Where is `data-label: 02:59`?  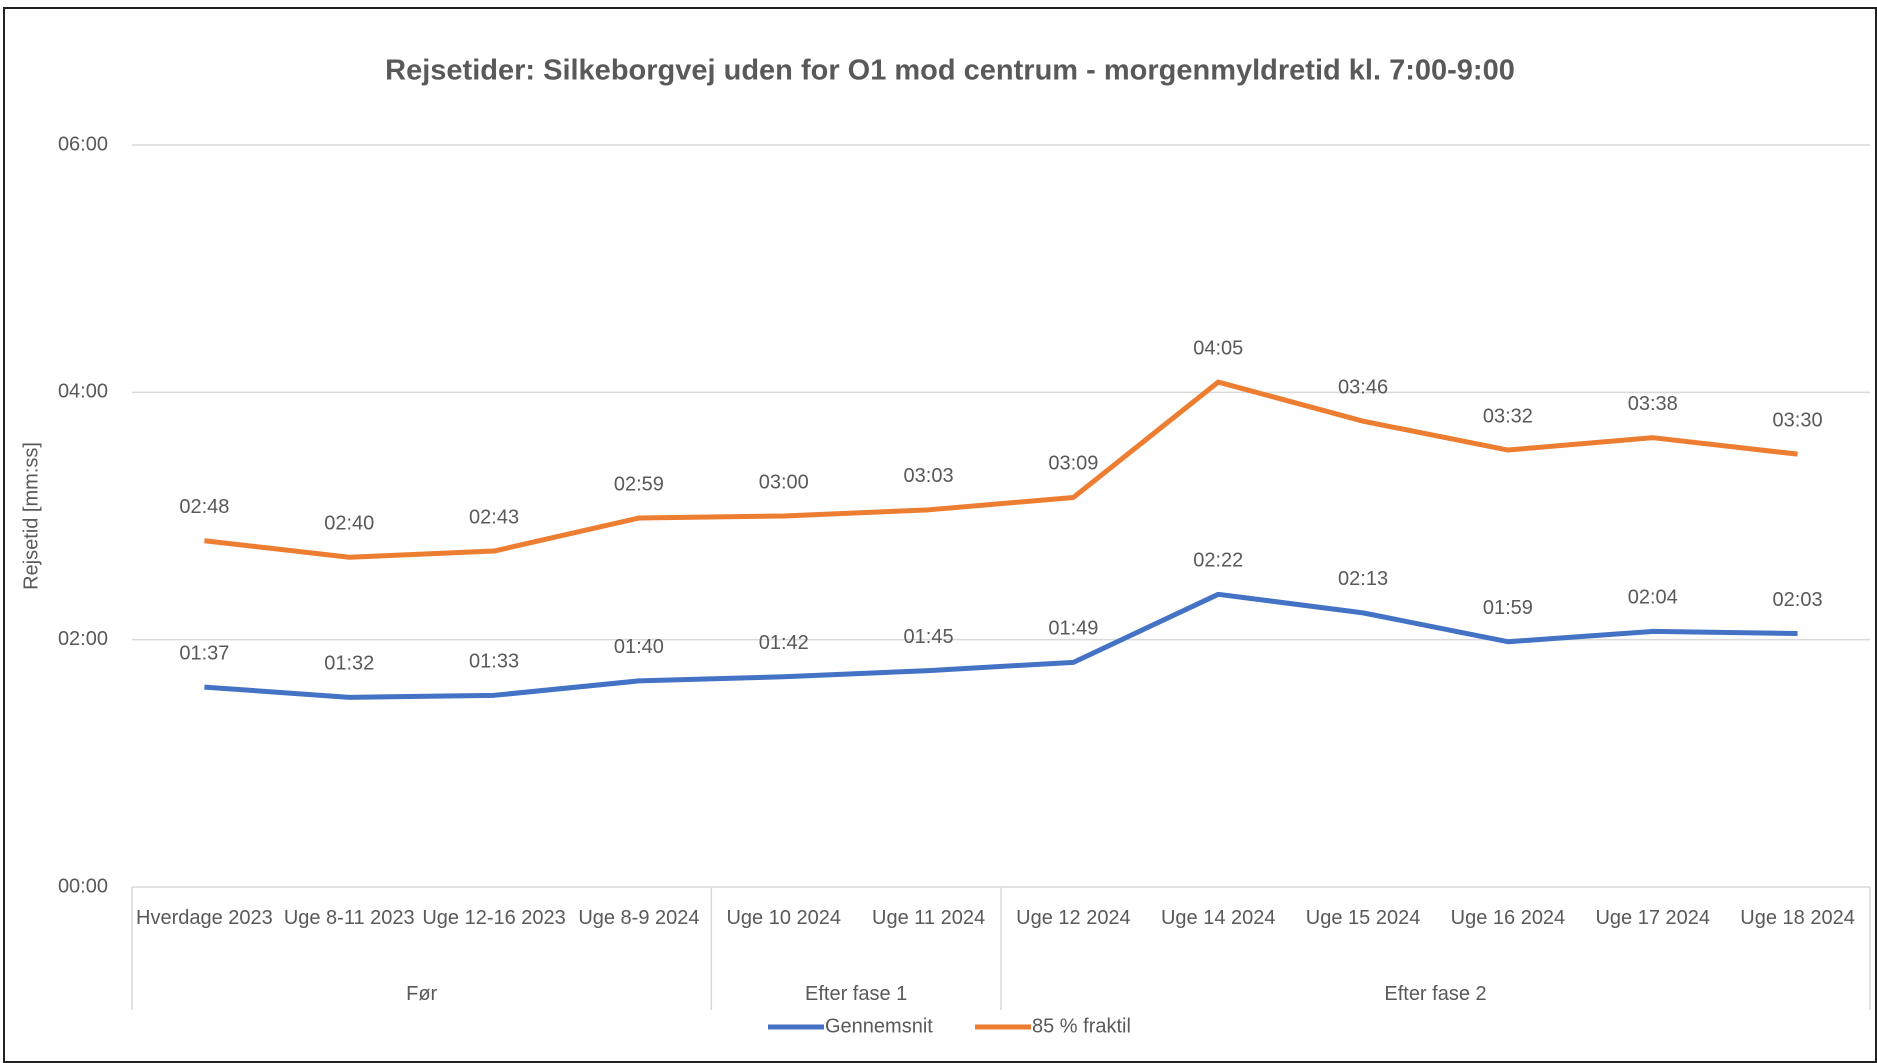
data-label: 02:59 is located at coordinates (639, 484).